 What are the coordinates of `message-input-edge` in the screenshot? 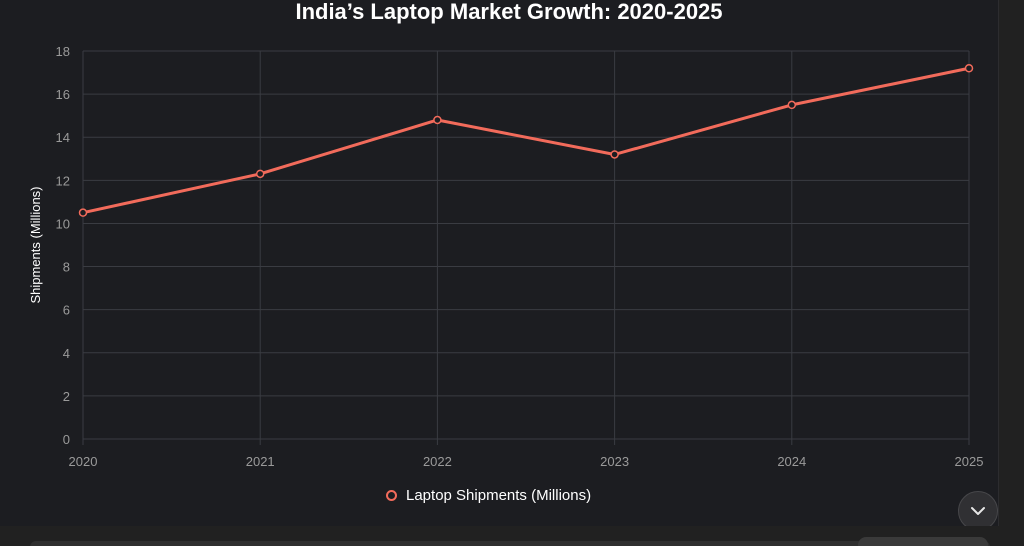 It's located at (510, 543).